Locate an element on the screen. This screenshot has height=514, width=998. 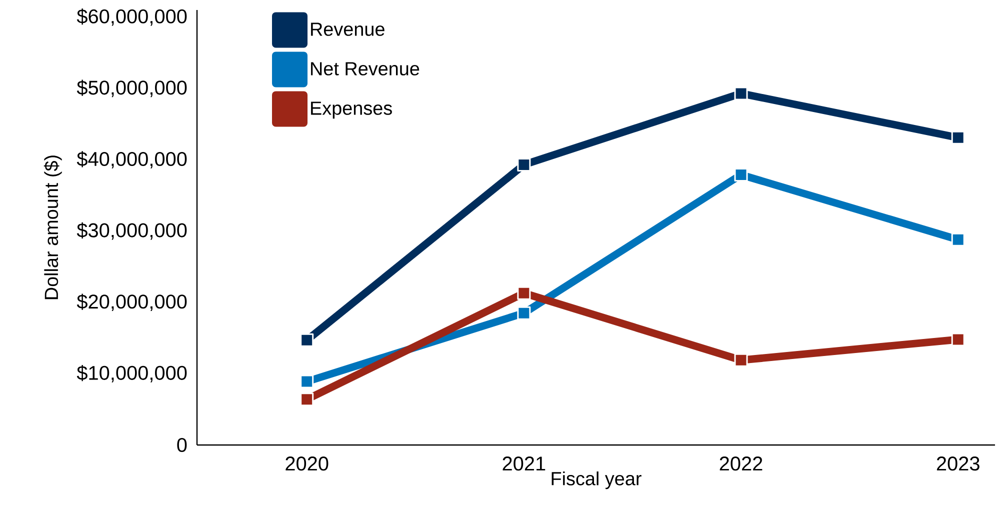
legend-label: Revenue is located at coordinates (347, 29).